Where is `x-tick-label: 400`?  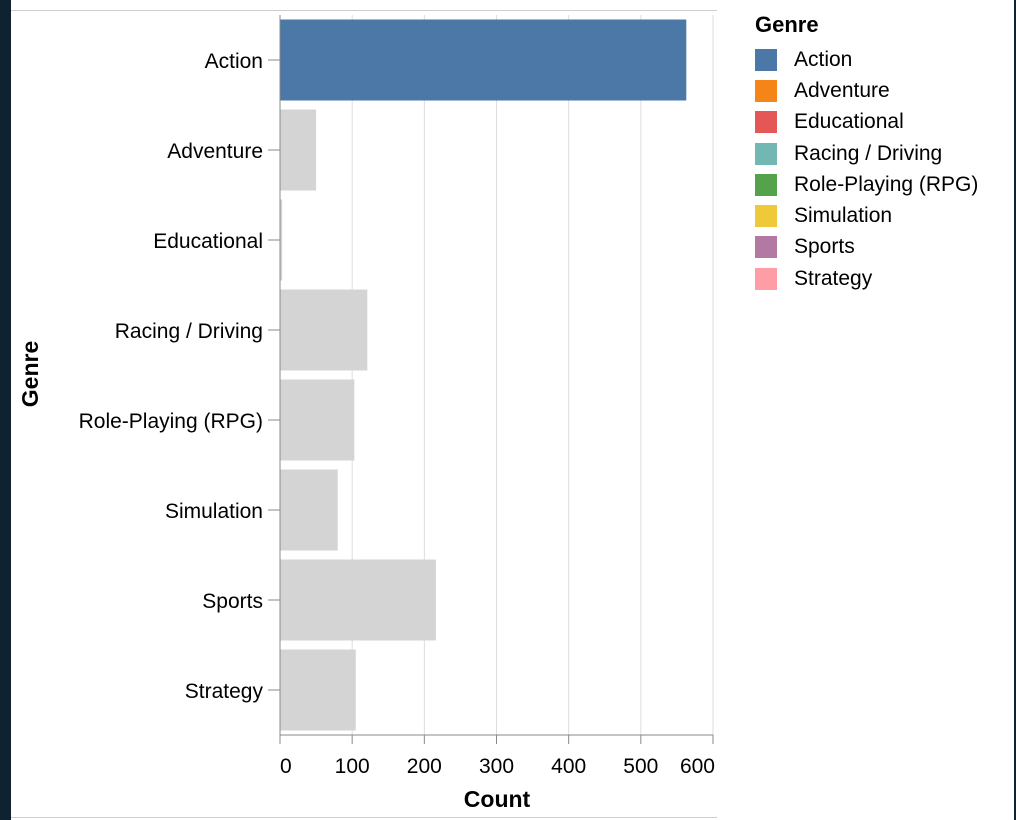
x-tick-label: 400 is located at coordinates (568, 766).